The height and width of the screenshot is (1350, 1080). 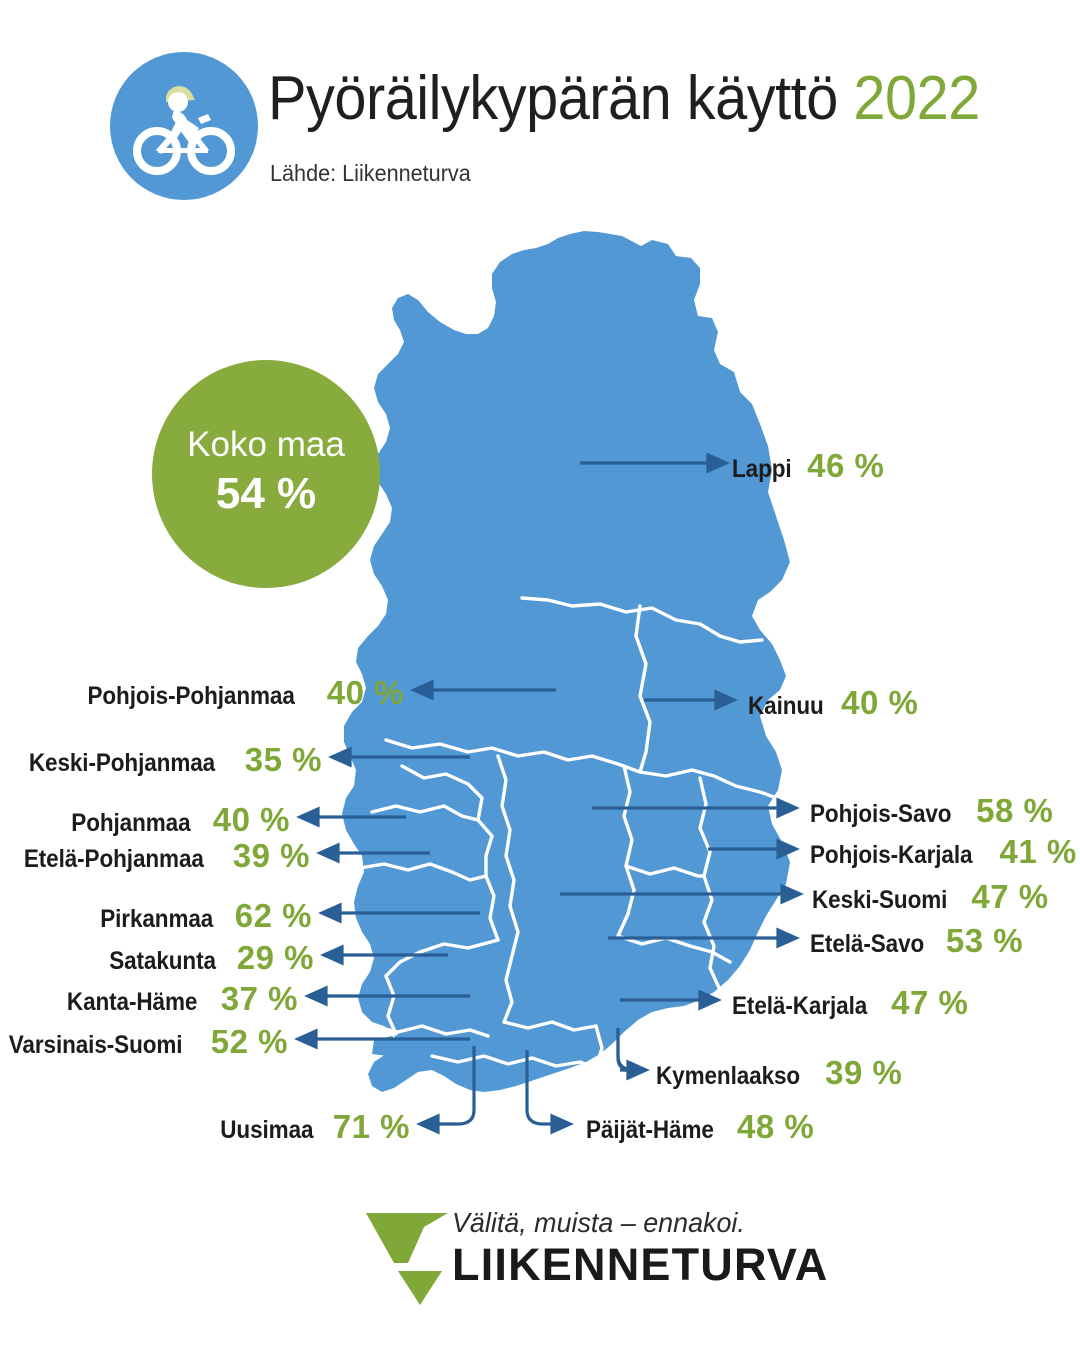 I want to click on region-value: 29 %, so click(x=275, y=957).